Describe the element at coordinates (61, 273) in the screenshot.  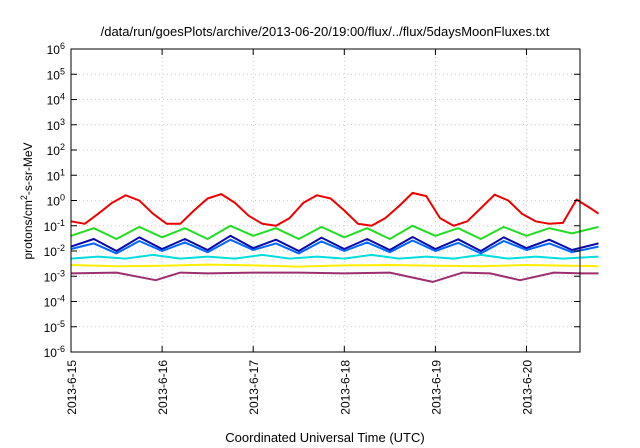
I see `y-tick-exp: -3` at that location.